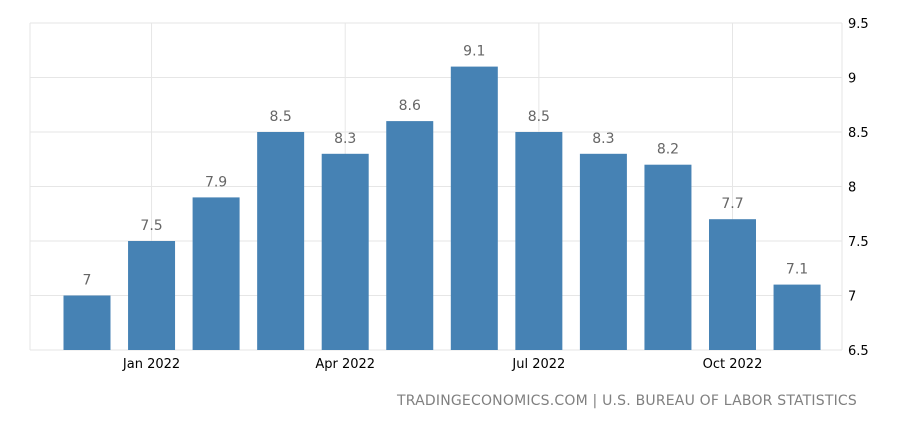  I want to click on y-tick-label: 6.5, so click(858, 351).